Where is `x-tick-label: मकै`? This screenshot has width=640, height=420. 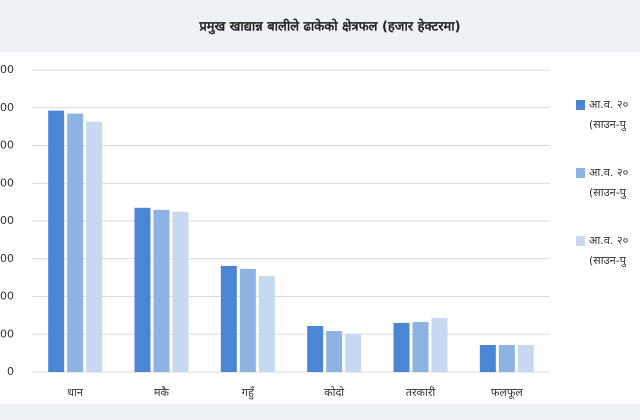
x-tick-label: मकै is located at coordinates (162, 392).